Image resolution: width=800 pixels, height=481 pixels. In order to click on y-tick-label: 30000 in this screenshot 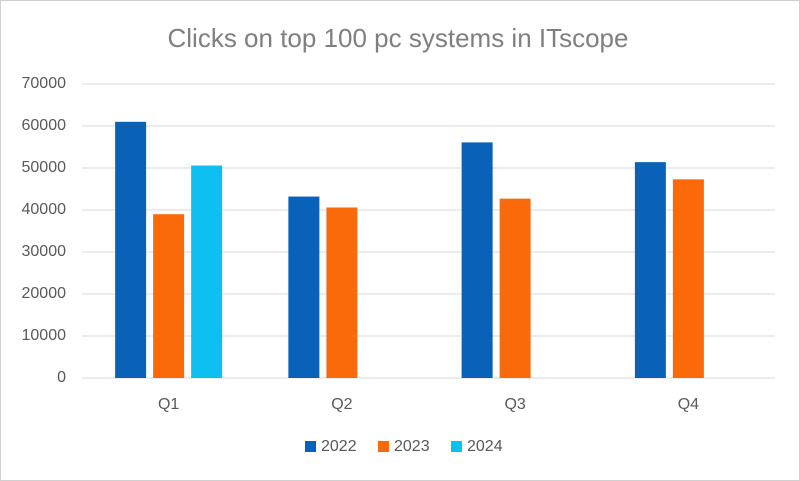, I will do `click(44, 251)`.